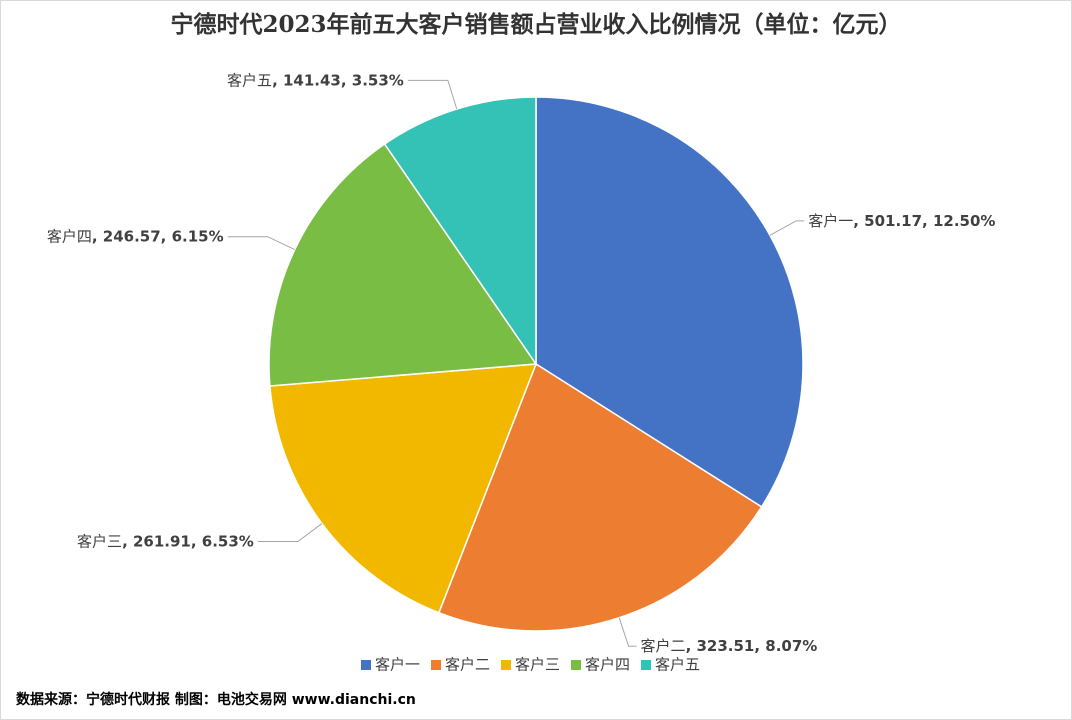  Describe the element at coordinates (535, 24) in the screenshot. I see `chart-title: 宁德时代2023年前五大客户销售额占营业收入比例情况（单位：亿元）` at that location.